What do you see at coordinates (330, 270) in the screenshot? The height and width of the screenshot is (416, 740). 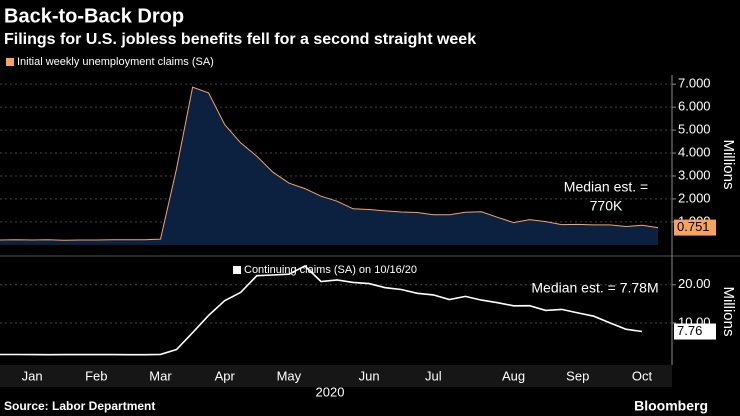 I see `legend-label: Continuing claims (SA) on 10/16/20` at bounding box center [330, 270].